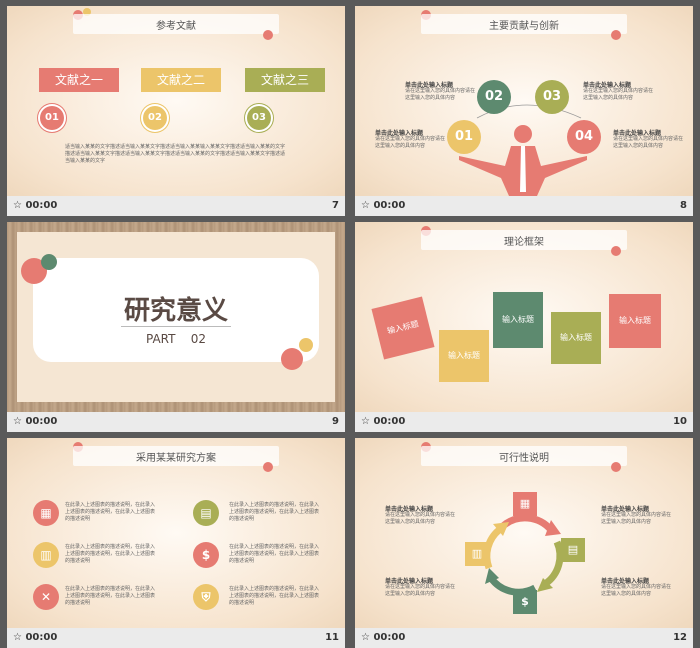 This screenshot has width=700, height=648. Describe the element at coordinates (680, 637) in the screenshot. I see `slide-number: 12` at that location.